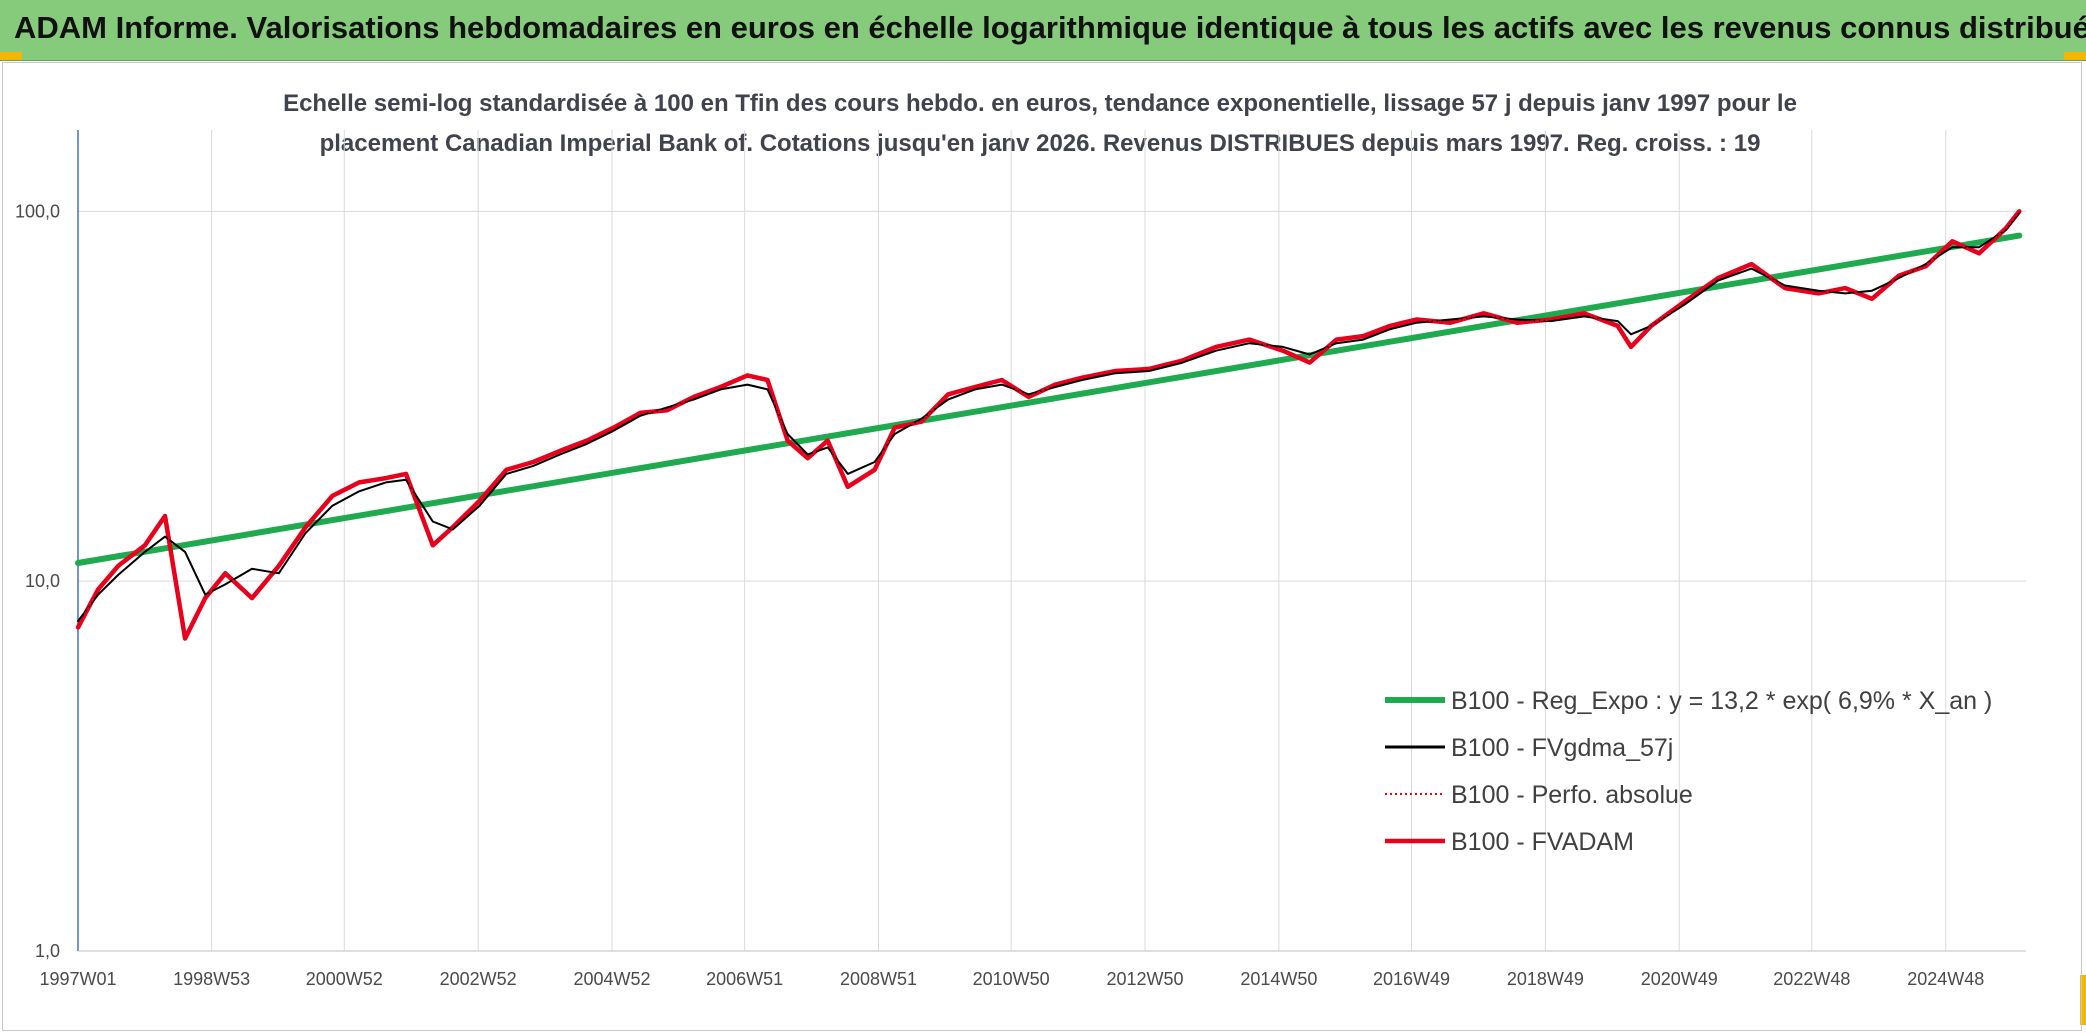 The image size is (2086, 1033). I want to click on corner-marker-right, so click(2075, 56).